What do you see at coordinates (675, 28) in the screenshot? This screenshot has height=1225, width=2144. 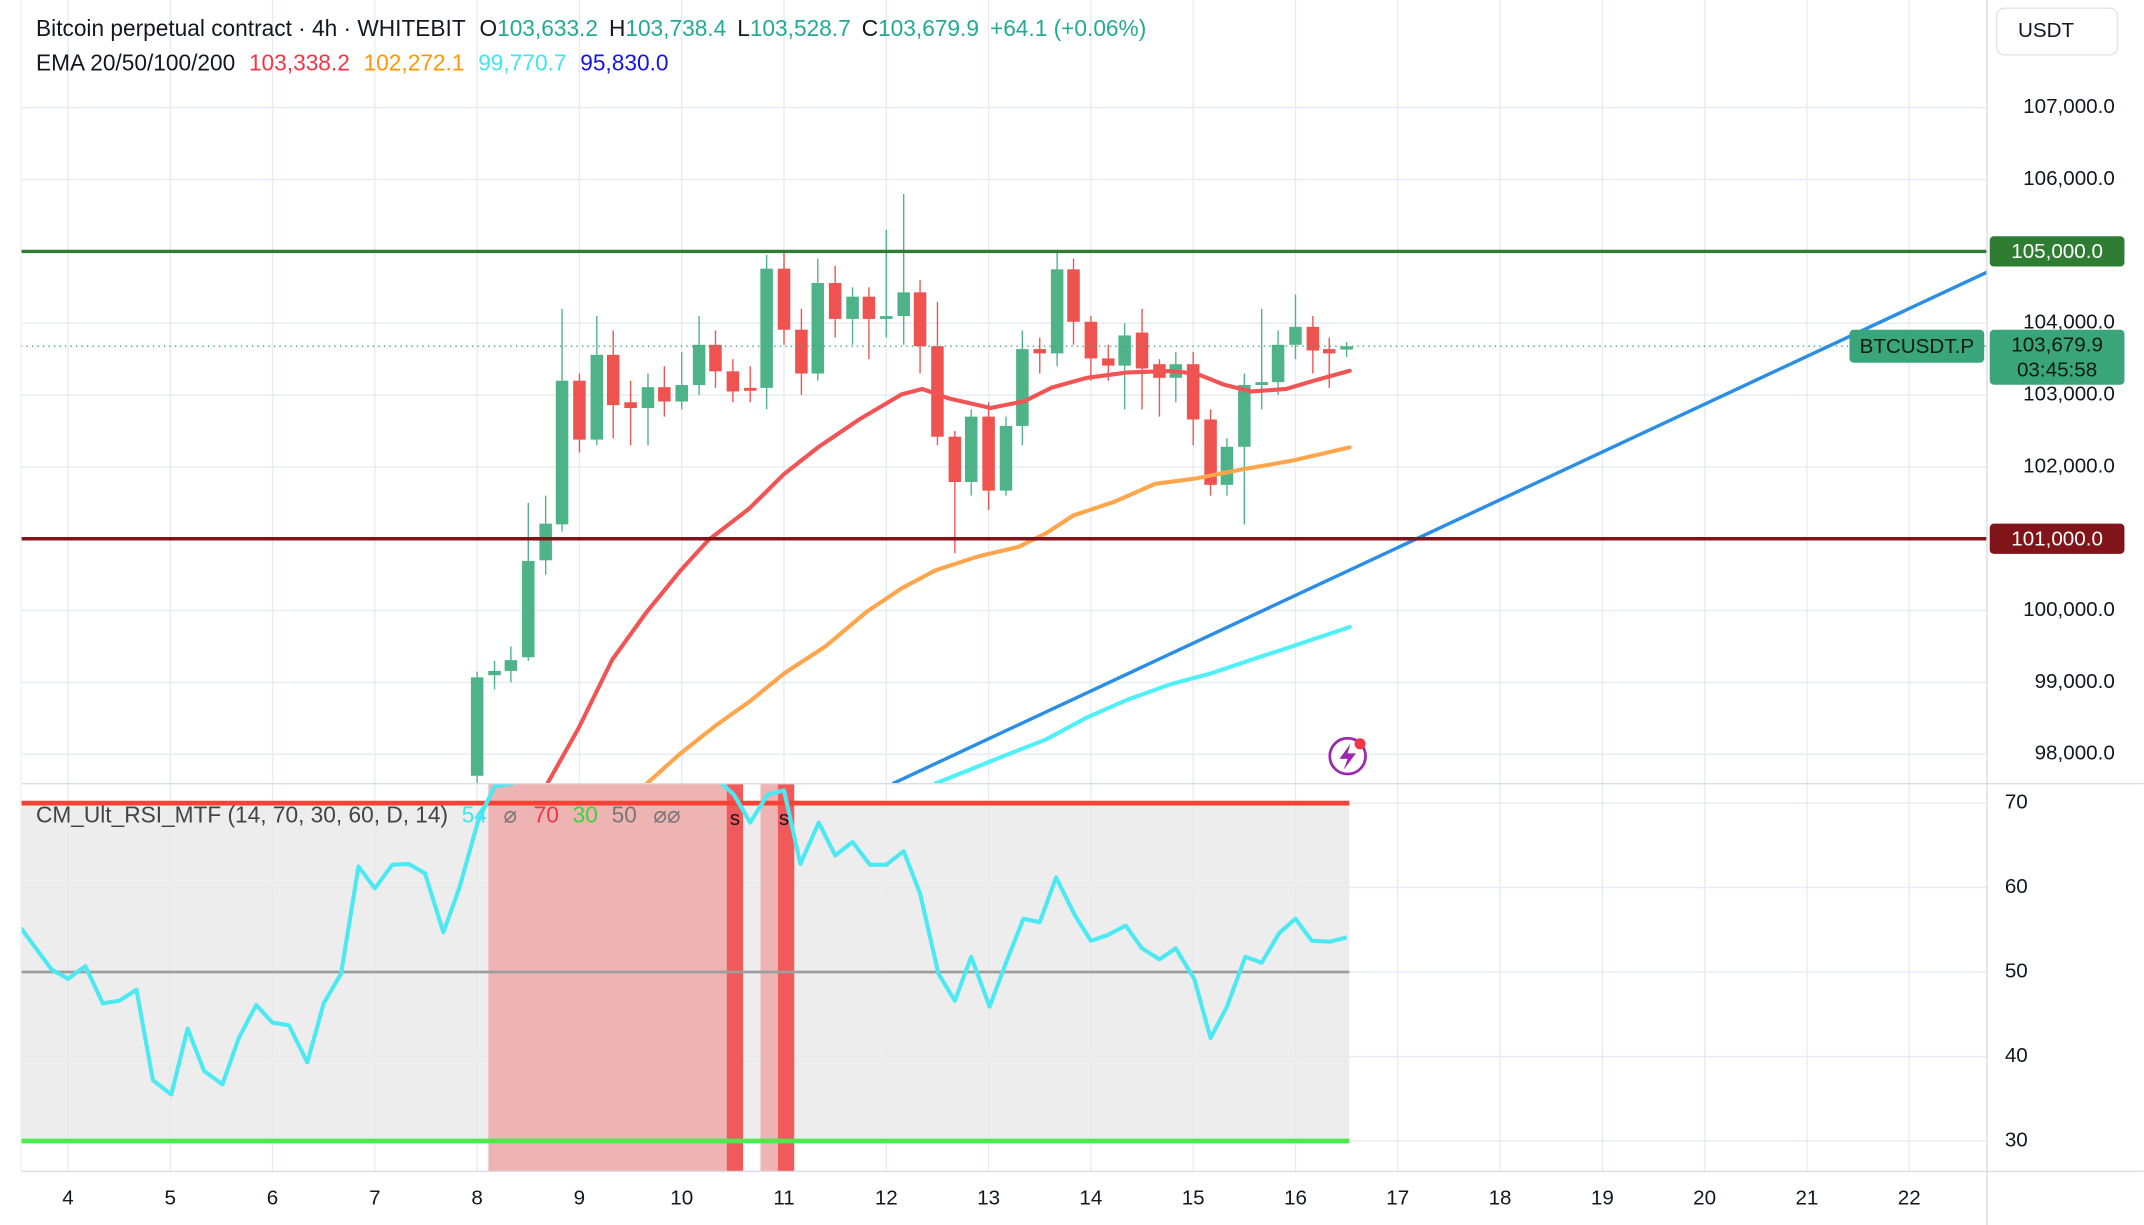 I see `ohlc-value: 103,738.4` at bounding box center [675, 28].